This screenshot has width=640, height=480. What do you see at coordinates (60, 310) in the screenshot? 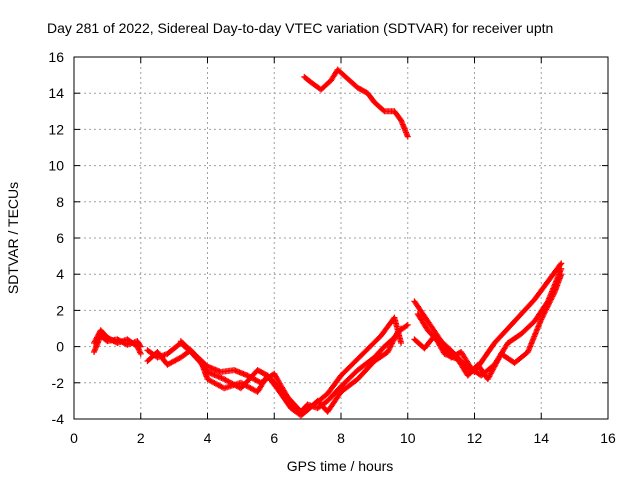
I see `y-tick-label: 2` at bounding box center [60, 310].